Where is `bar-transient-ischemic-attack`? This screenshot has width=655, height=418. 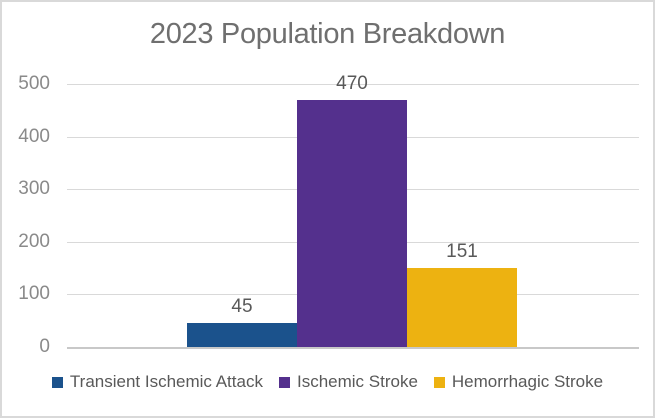 bar-transient-ischemic-attack is located at coordinates (242, 335).